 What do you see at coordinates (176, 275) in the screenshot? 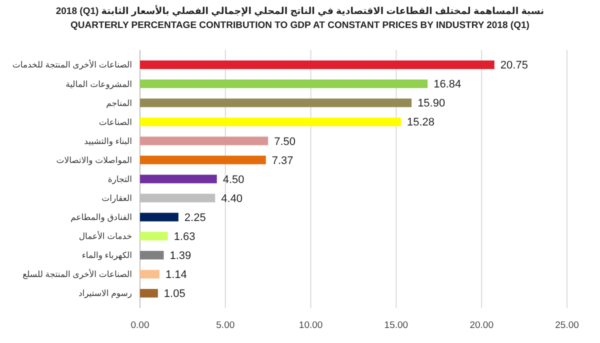
I see `data-label: 1.14` at bounding box center [176, 275].